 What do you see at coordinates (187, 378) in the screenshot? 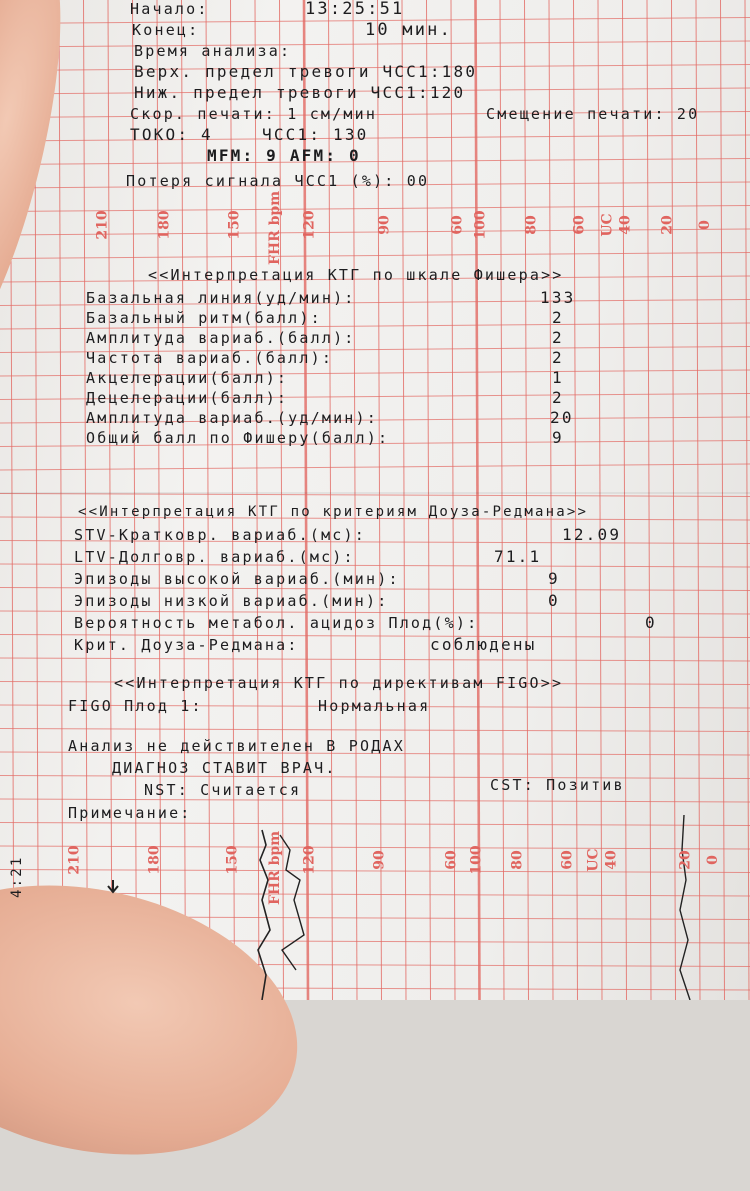
I see `row-label: Акцелерации(балл):` at bounding box center [187, 378].